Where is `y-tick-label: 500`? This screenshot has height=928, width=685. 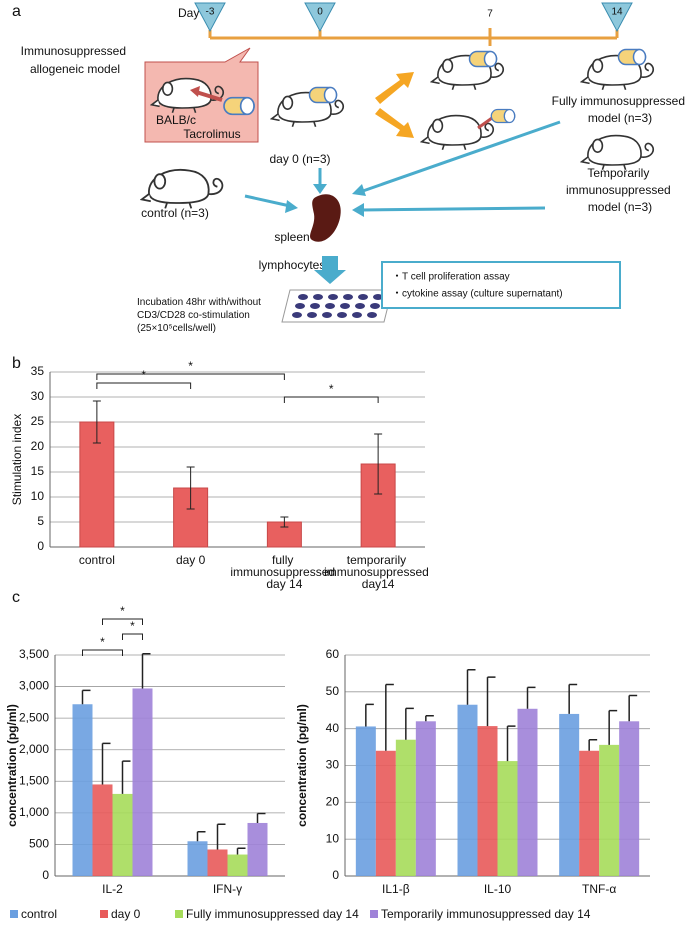 y-tick-label: 500 is located at coordinates (39, 844).